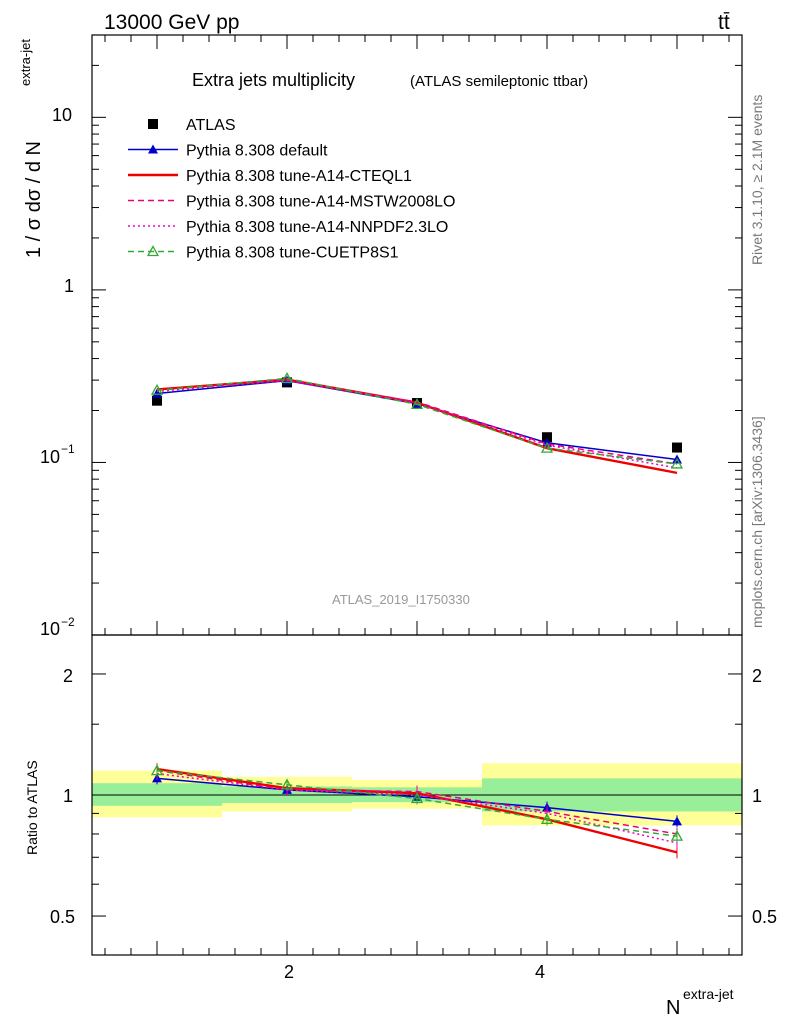 The image size is (786, 1024). What do you see at coordinates (673, 1008) in the screenshot?
I see `xlabel-base: N` at bounding box center [673, 1008].